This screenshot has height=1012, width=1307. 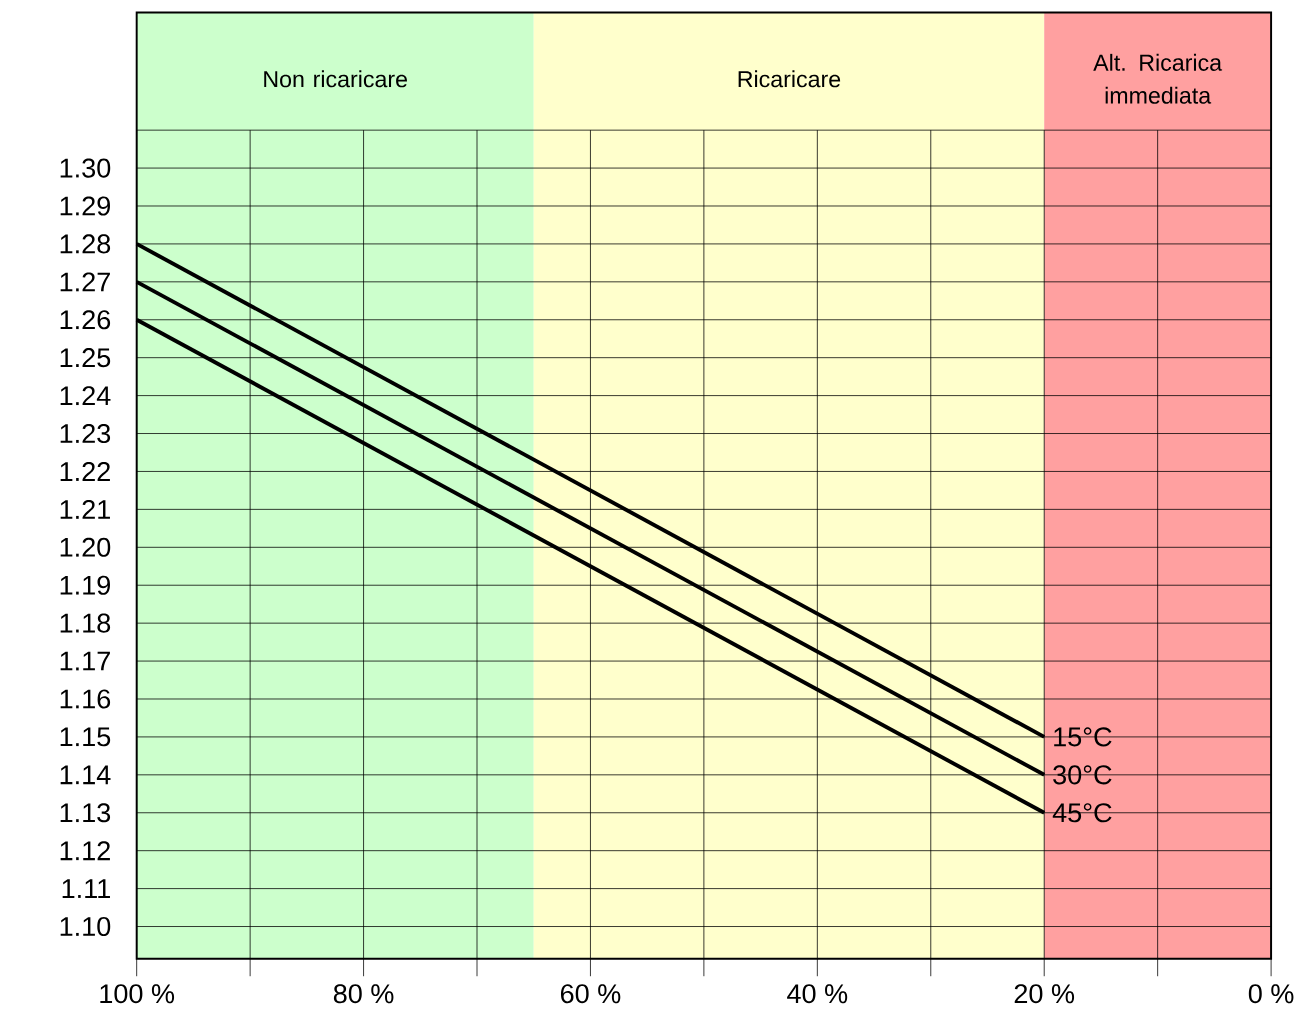 I want to click on y-tick-label: 1.14, so click(x=85, y=775).